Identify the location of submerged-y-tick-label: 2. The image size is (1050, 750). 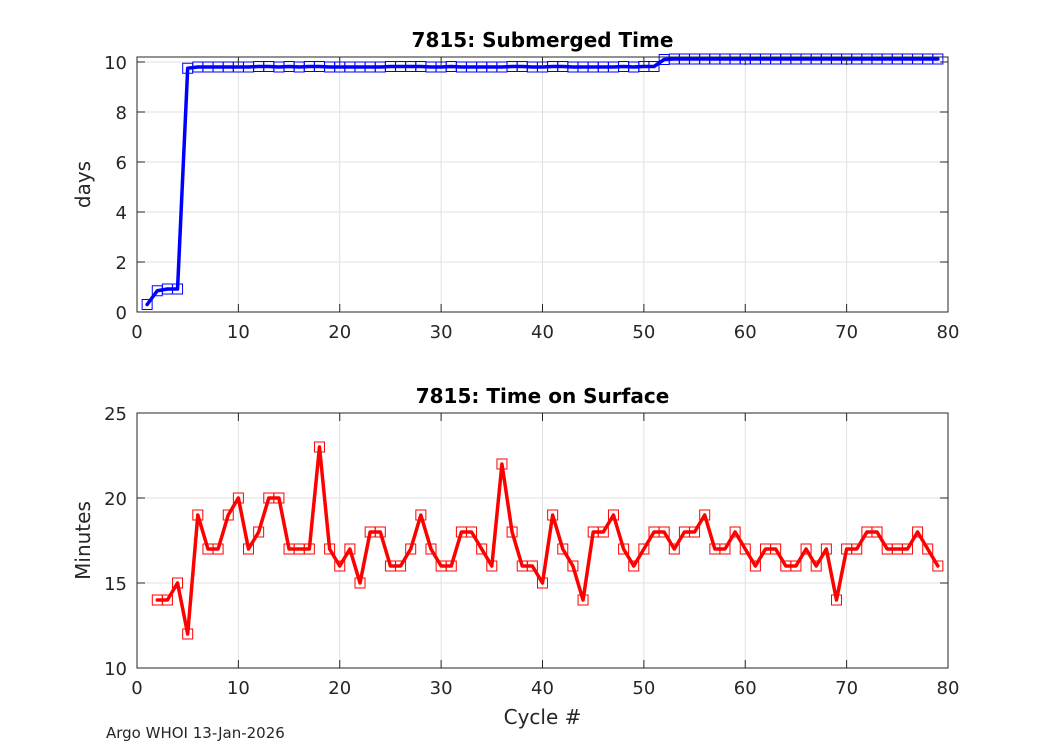
(121, 263).